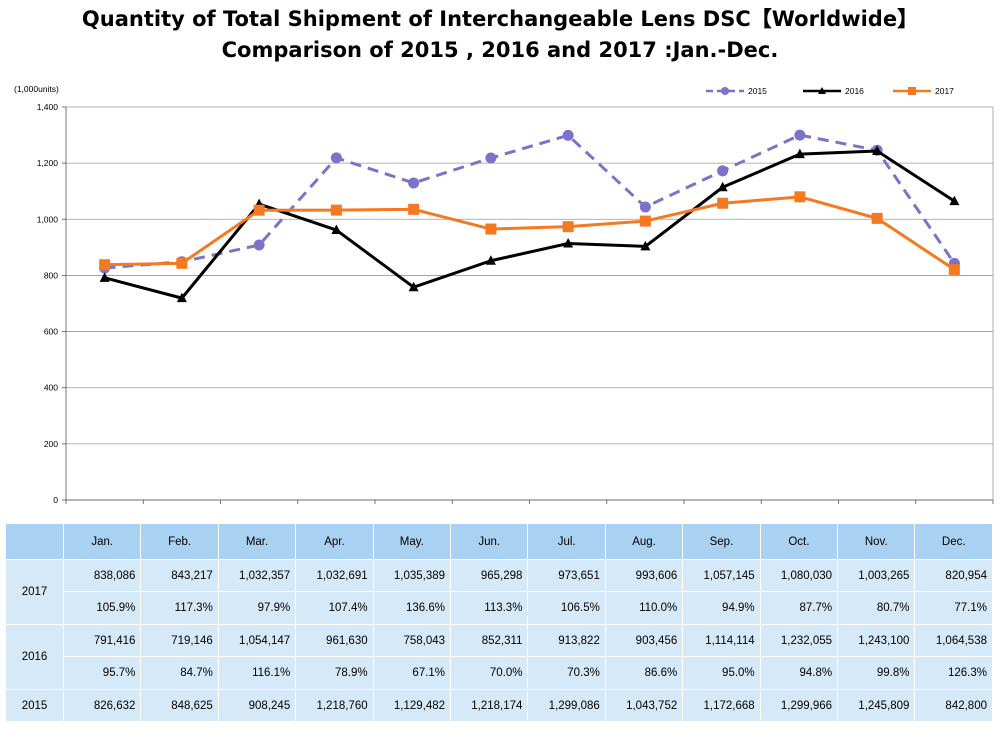 The height and width of the screenshot is (729, 1000). What do you see at coordinates (34, 592) in the screenshot?
I see `year-label: 2017` at bounding box center [34, 592].